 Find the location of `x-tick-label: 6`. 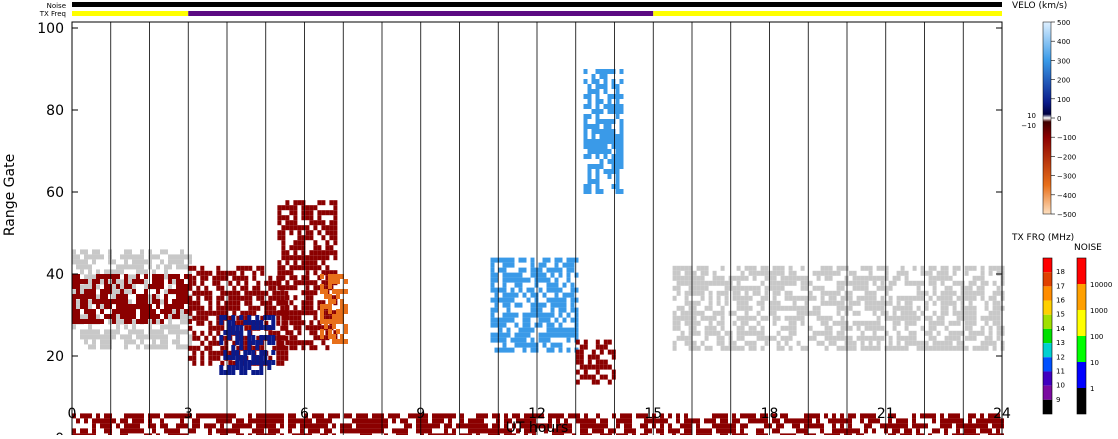

x-tick-label: 6 is located at coordinates (304, 414).